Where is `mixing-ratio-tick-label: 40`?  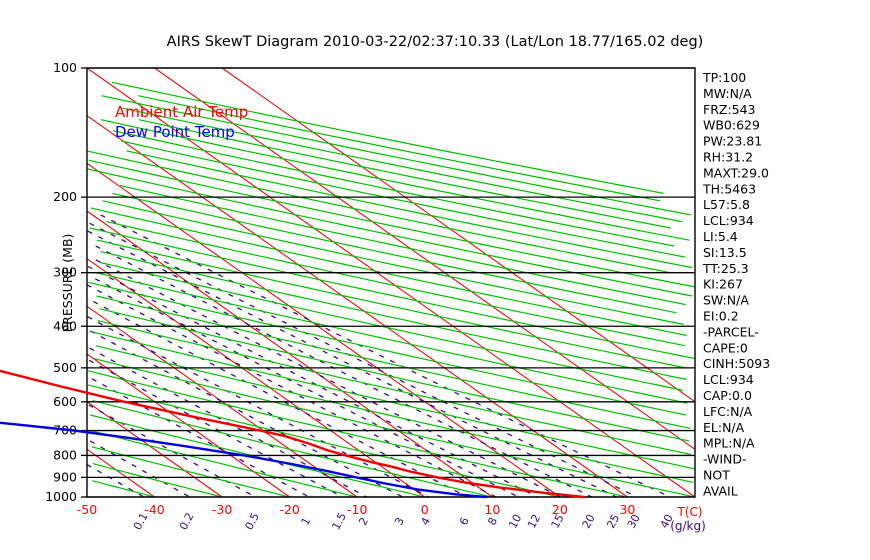
mixing-ratio-tick-label: 40 is located at coordinates (667, 521).